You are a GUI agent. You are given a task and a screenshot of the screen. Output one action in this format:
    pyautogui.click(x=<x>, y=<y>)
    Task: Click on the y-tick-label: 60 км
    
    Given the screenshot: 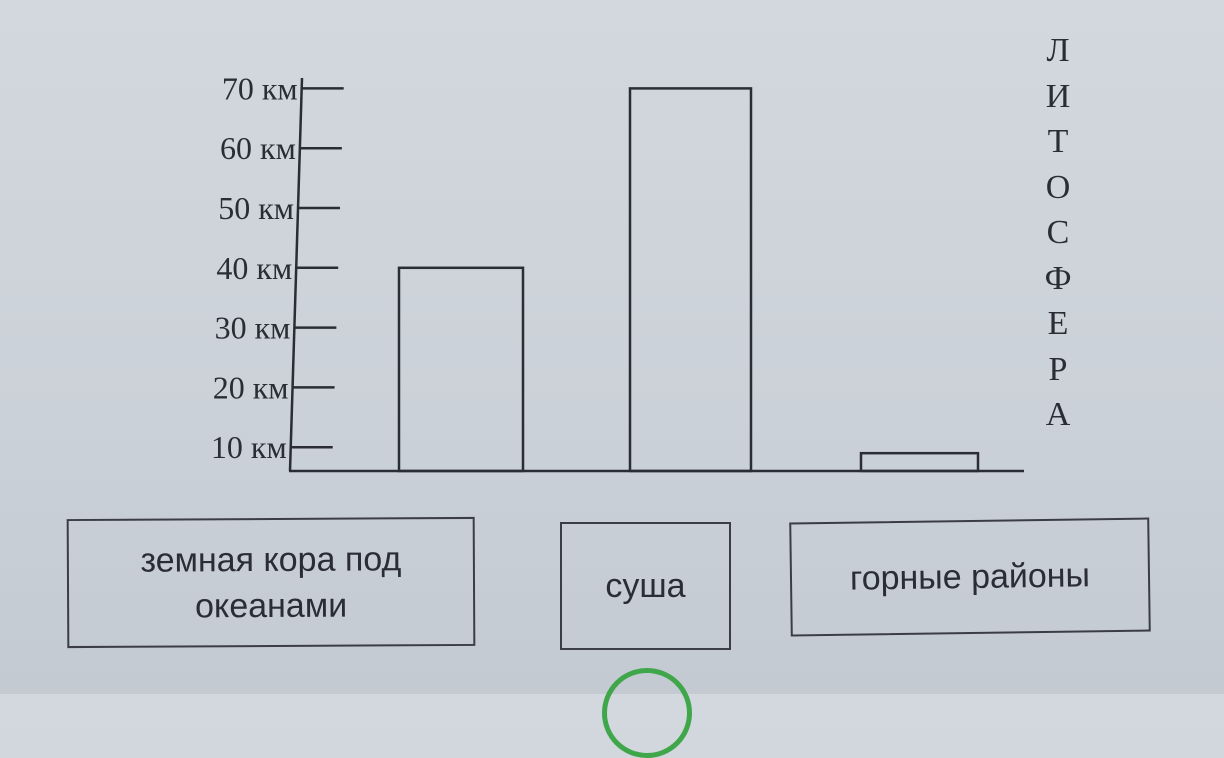 What is the action you would take?
    pyautogui.click(x=258, y=148)
    